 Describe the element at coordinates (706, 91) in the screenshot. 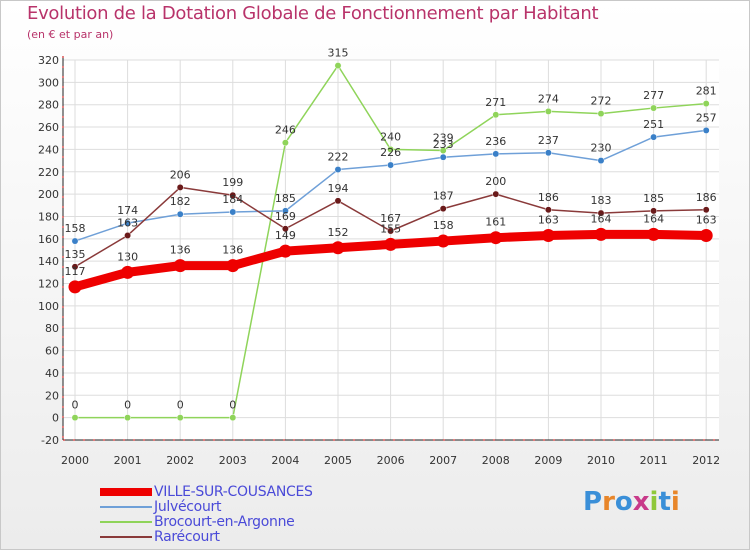

I see `data-label-brocourt-en-argonne: 281` at that location.